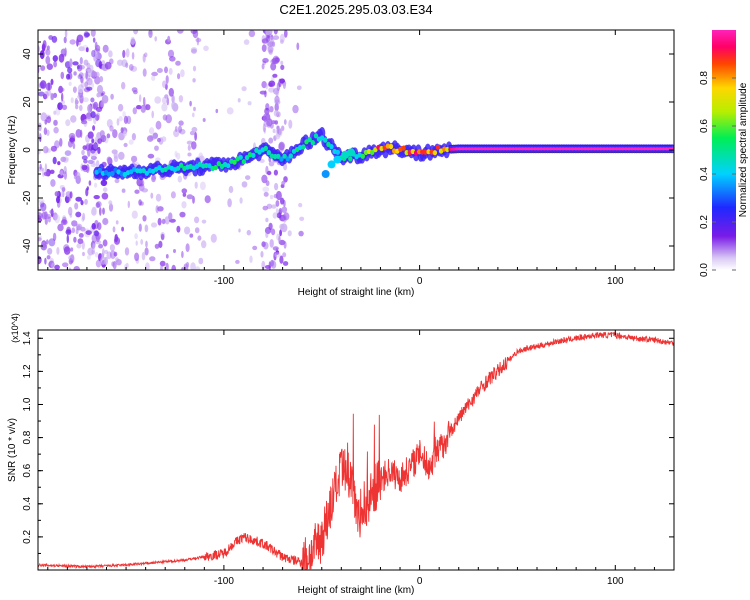  I want to click on y-tick-label: 0.4, so click(27, 503).